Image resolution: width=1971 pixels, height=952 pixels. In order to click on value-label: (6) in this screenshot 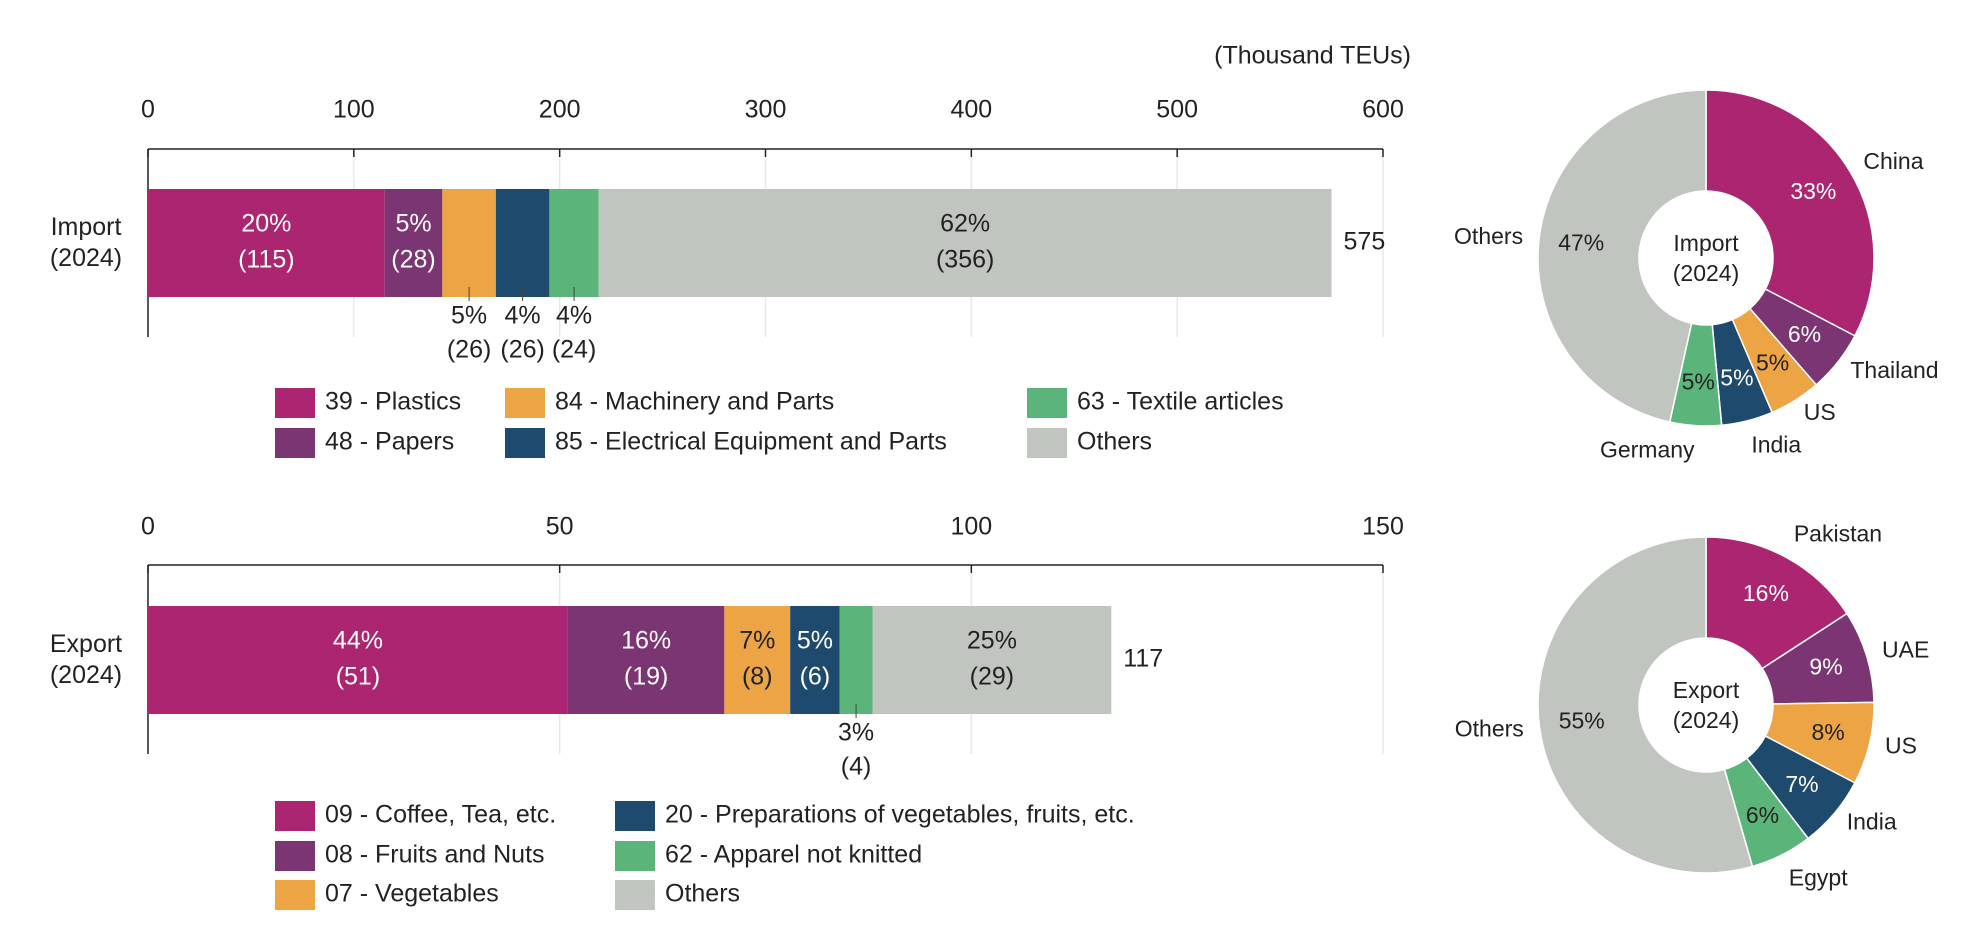, I will do `click(815, 677)`.